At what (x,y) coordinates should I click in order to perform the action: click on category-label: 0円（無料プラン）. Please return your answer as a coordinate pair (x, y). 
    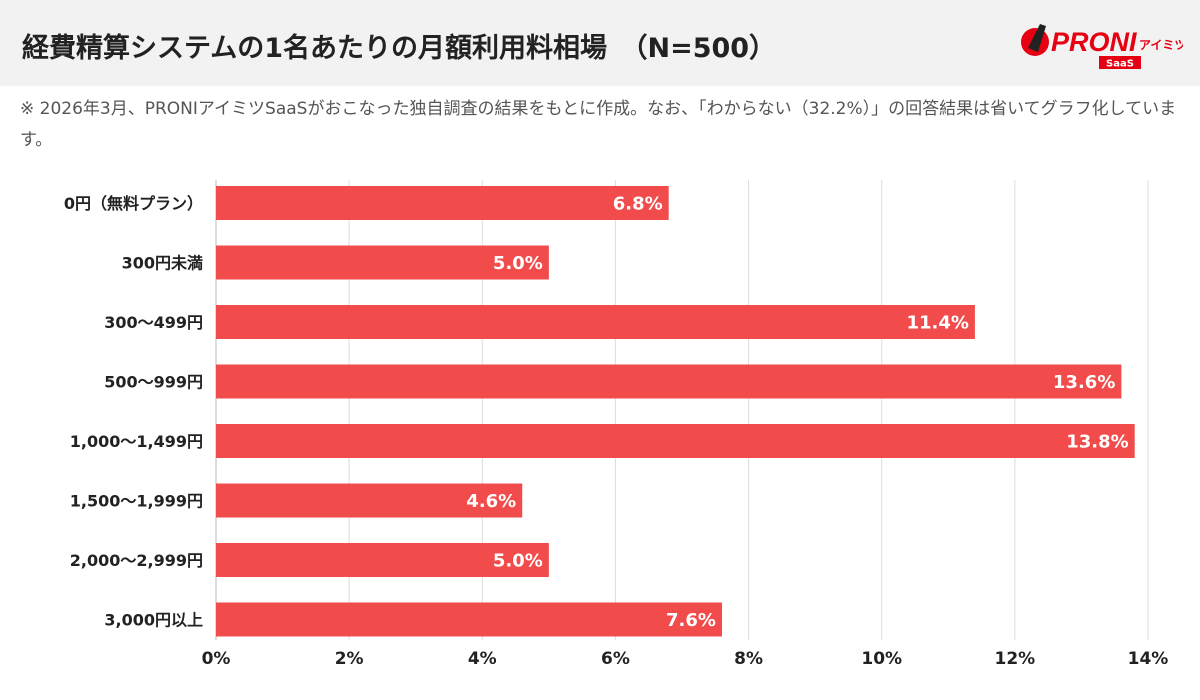
    Looking at the image, I should click on (133, 203).